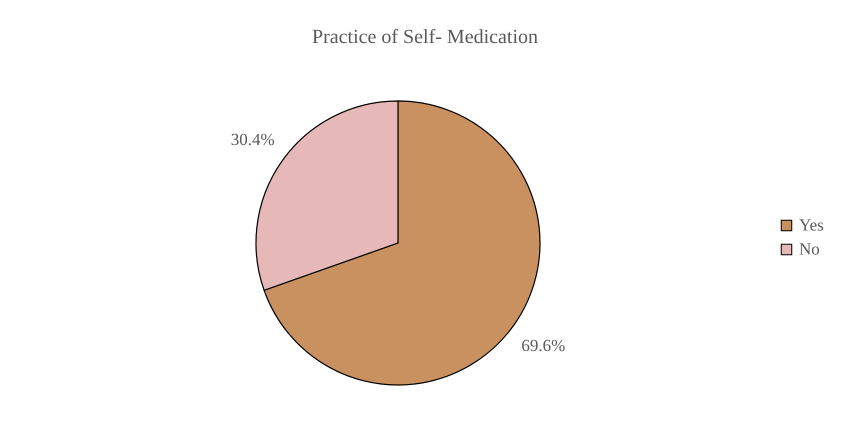  Describe the element at coordinates (425, 37) in the screenshot. I see `chart-title: Practice of Self- Medication` at that location.